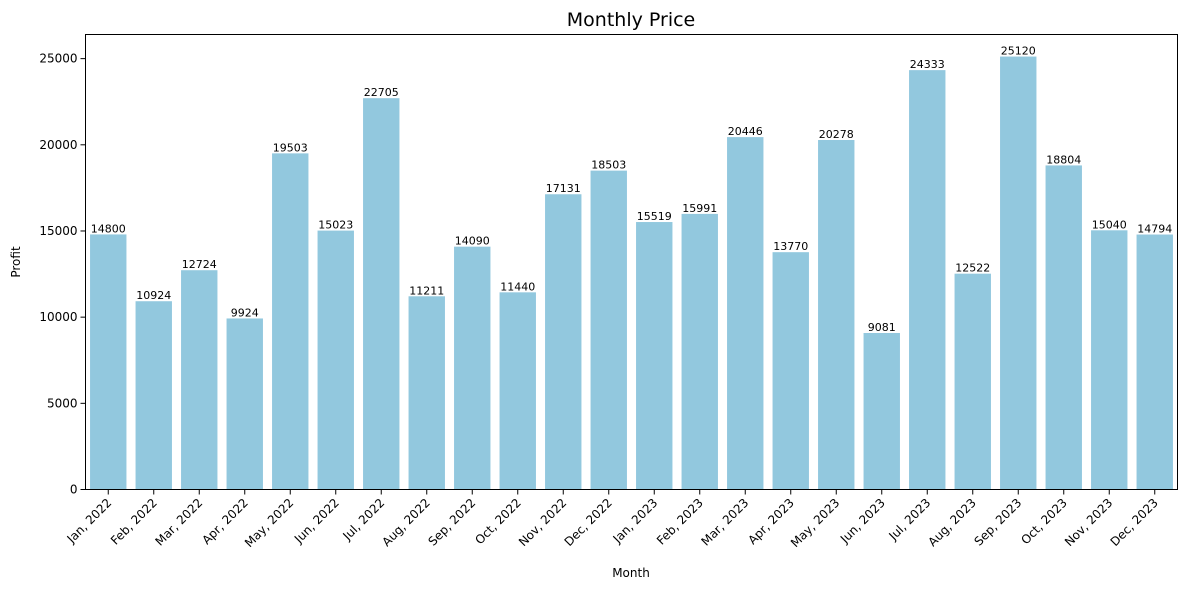 This screenshot has width=1189, height=590. What do you see at coordinates (58, 145) in the screenshot?
I see `y-tick-label: 20000` at bounding box center [58, 145].